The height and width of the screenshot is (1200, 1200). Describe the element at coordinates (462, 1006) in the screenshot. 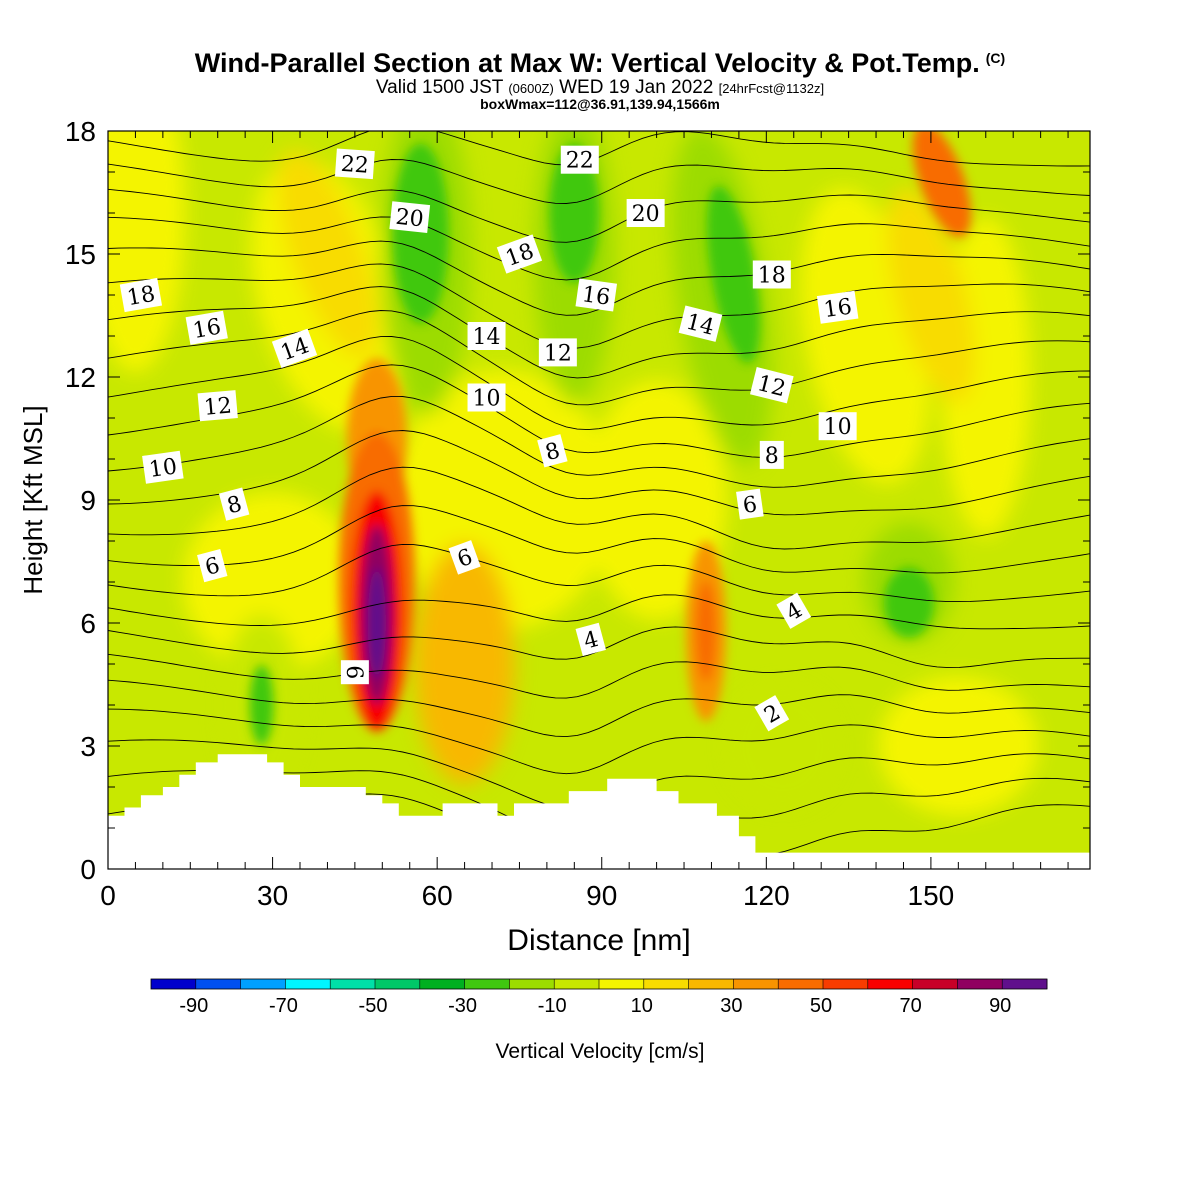

I see `colorbar-tick-label: -30` at that location.